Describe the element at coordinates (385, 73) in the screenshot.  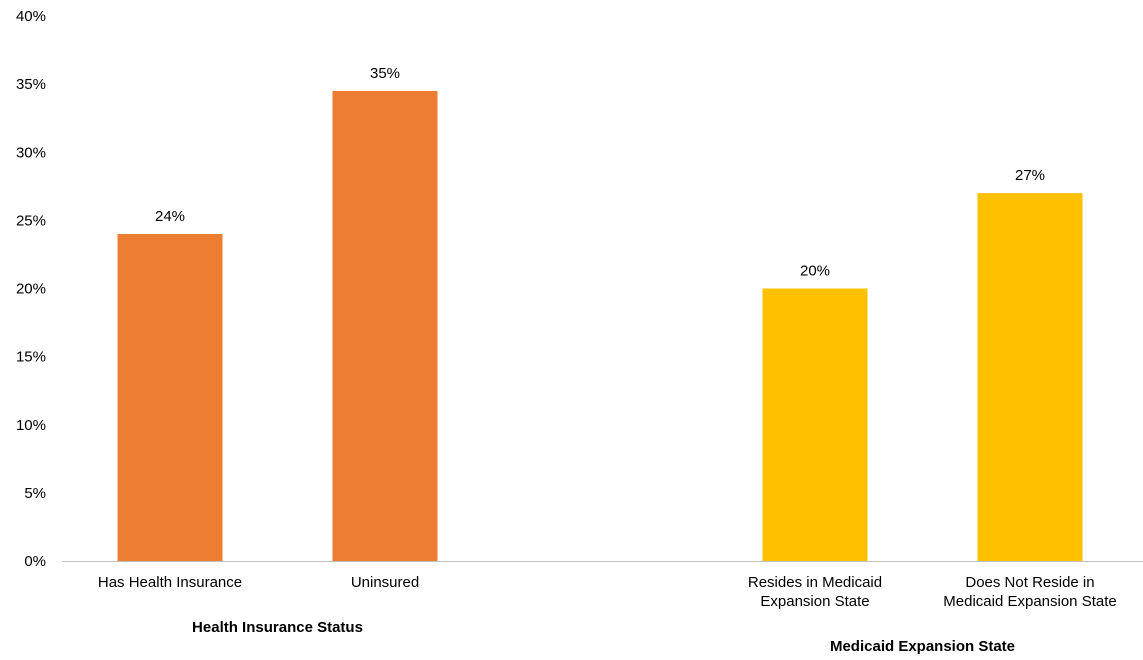
I see `data-label: 35%` at that location.